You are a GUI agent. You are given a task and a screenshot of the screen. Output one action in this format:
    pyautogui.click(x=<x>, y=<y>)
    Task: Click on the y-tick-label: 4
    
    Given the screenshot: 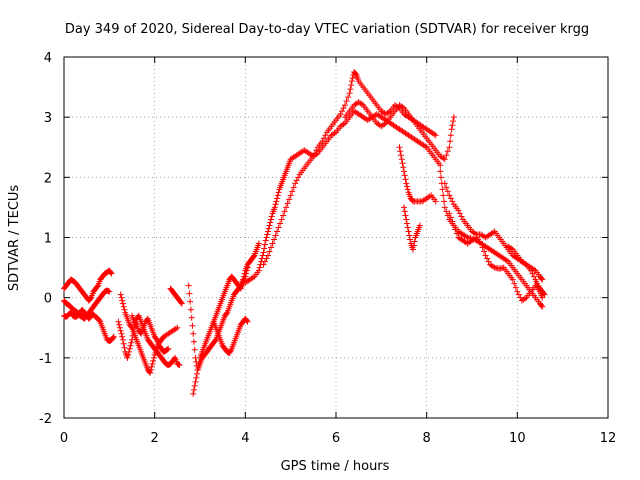 What is the action you would take?
    pyautogui.click(x=48, y=58)
    